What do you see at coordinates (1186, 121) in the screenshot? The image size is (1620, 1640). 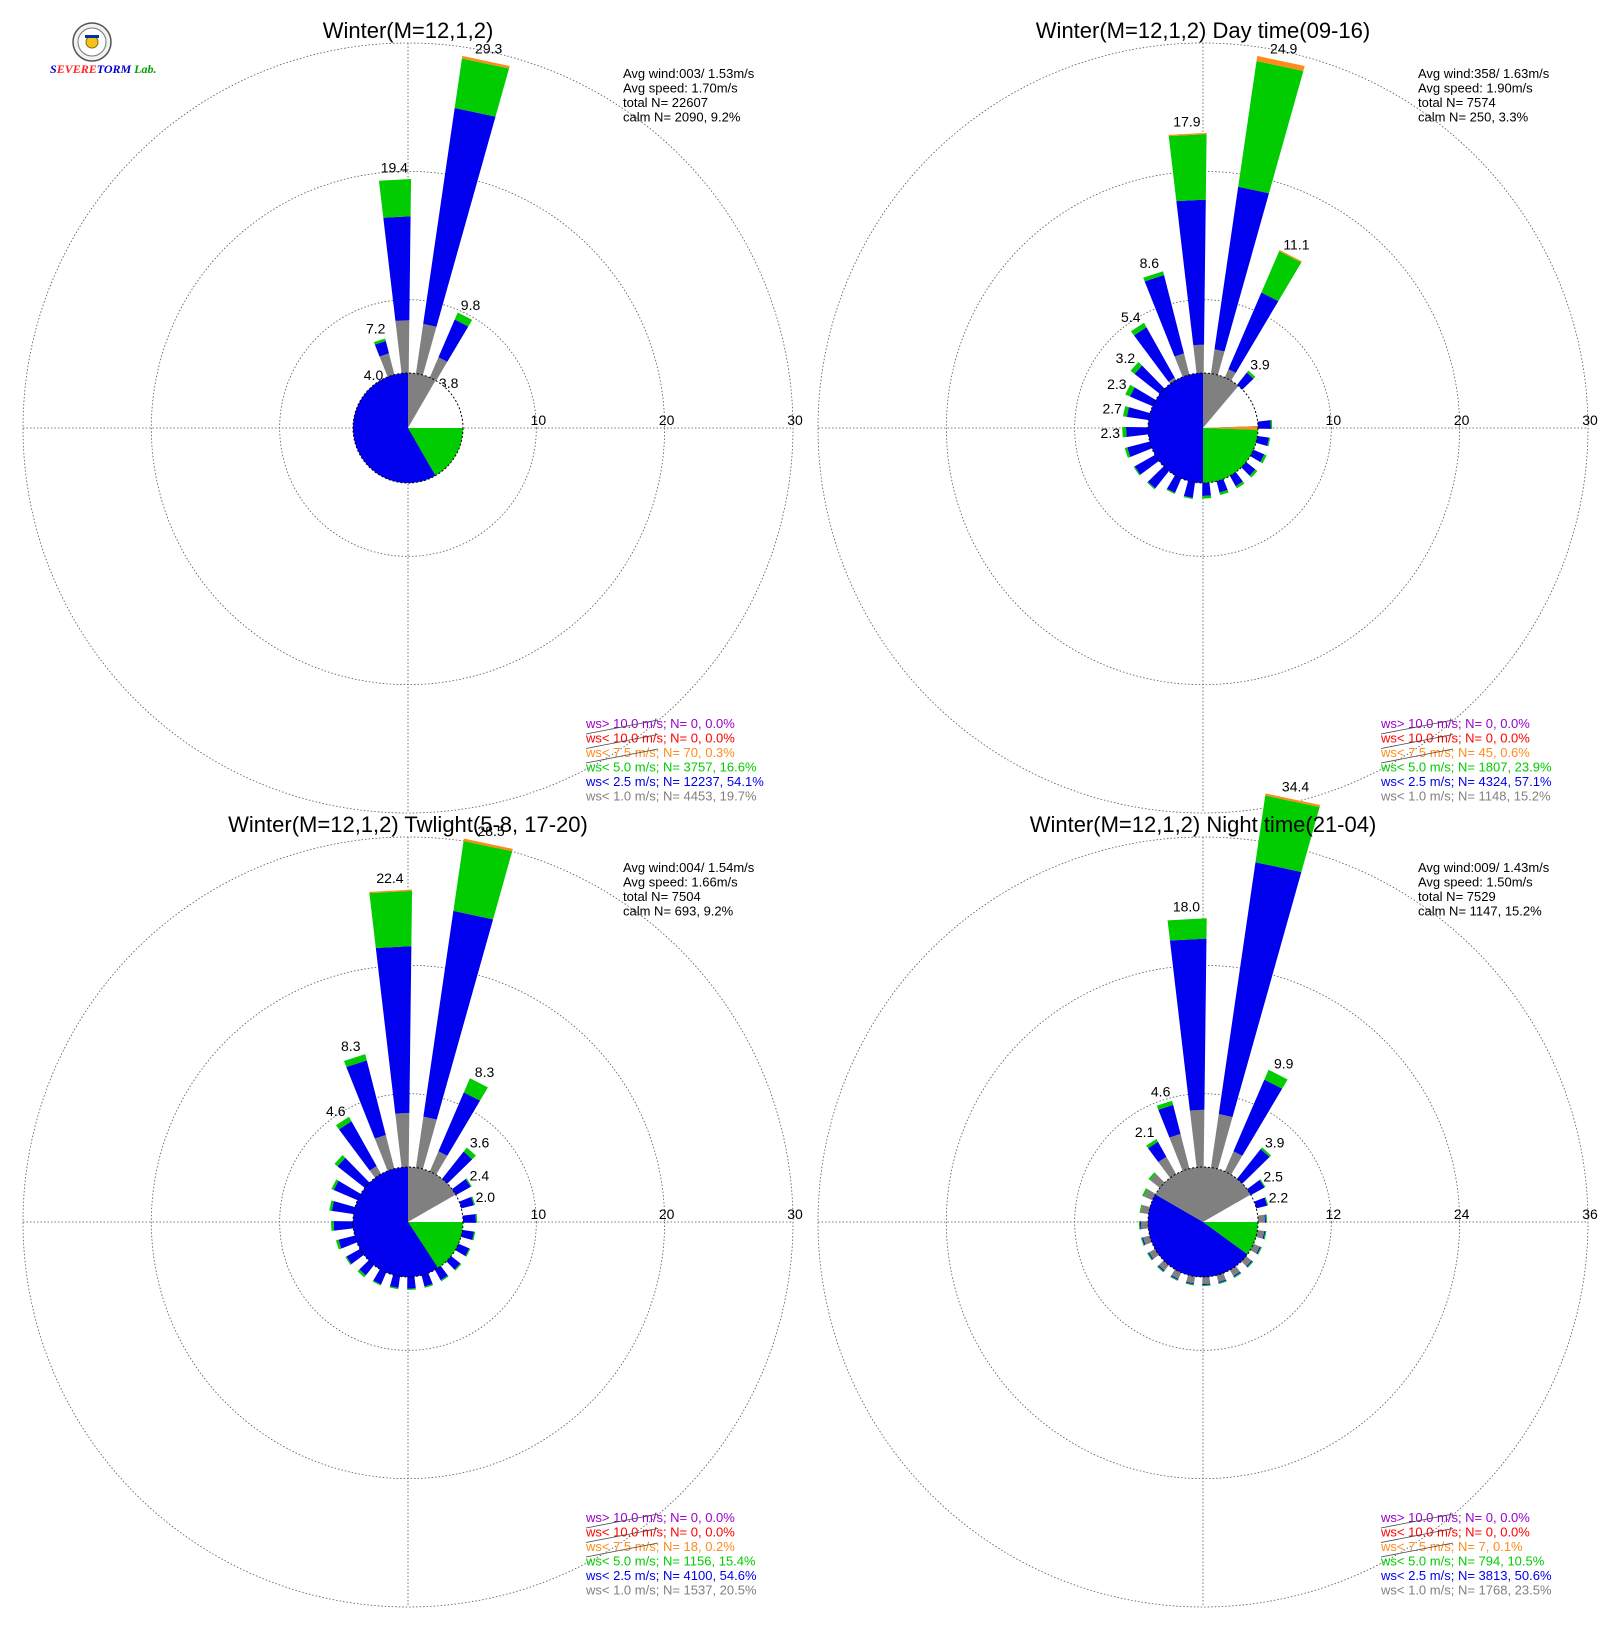 I see `bar-value-label: 17.9` at bounding box center [1186, 121].